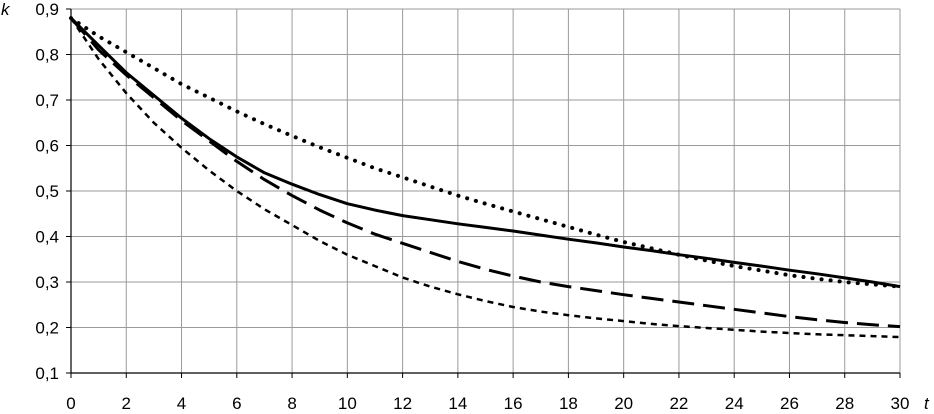 The width and height of the screenshot is (934, 414). What do you see at coordinates (789, 403) in the screenshot?
I see `x-tick-label: 26` at bounding box center [789, 403].